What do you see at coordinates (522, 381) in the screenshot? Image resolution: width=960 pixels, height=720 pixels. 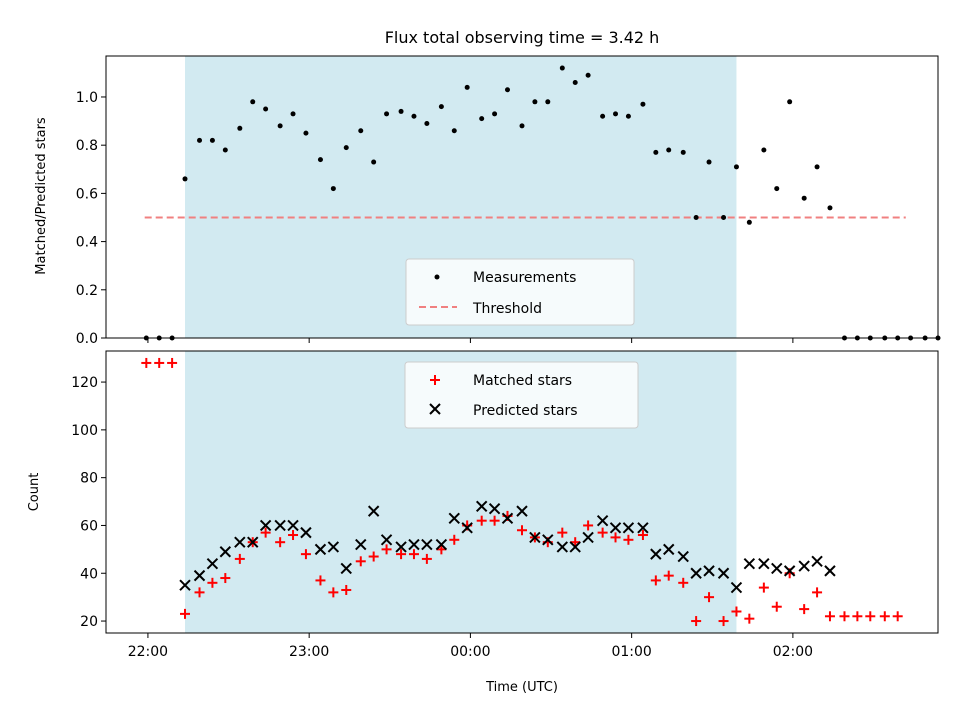 I see `legend-matched-label: Matched stars` at bounding box center [522, 381].